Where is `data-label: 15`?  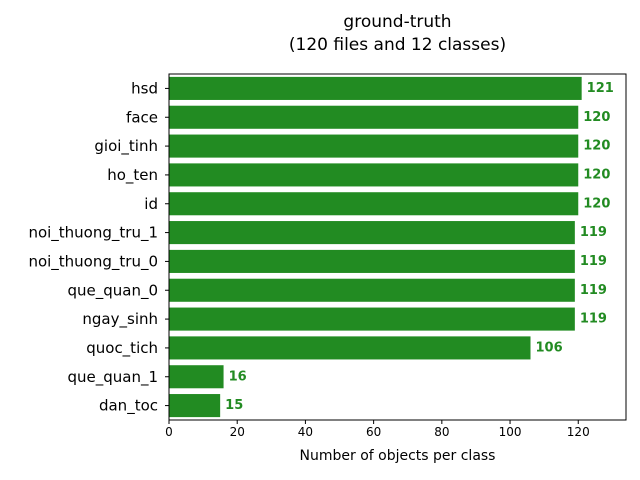 data-label: 15 is located at coordinates (234, 405).